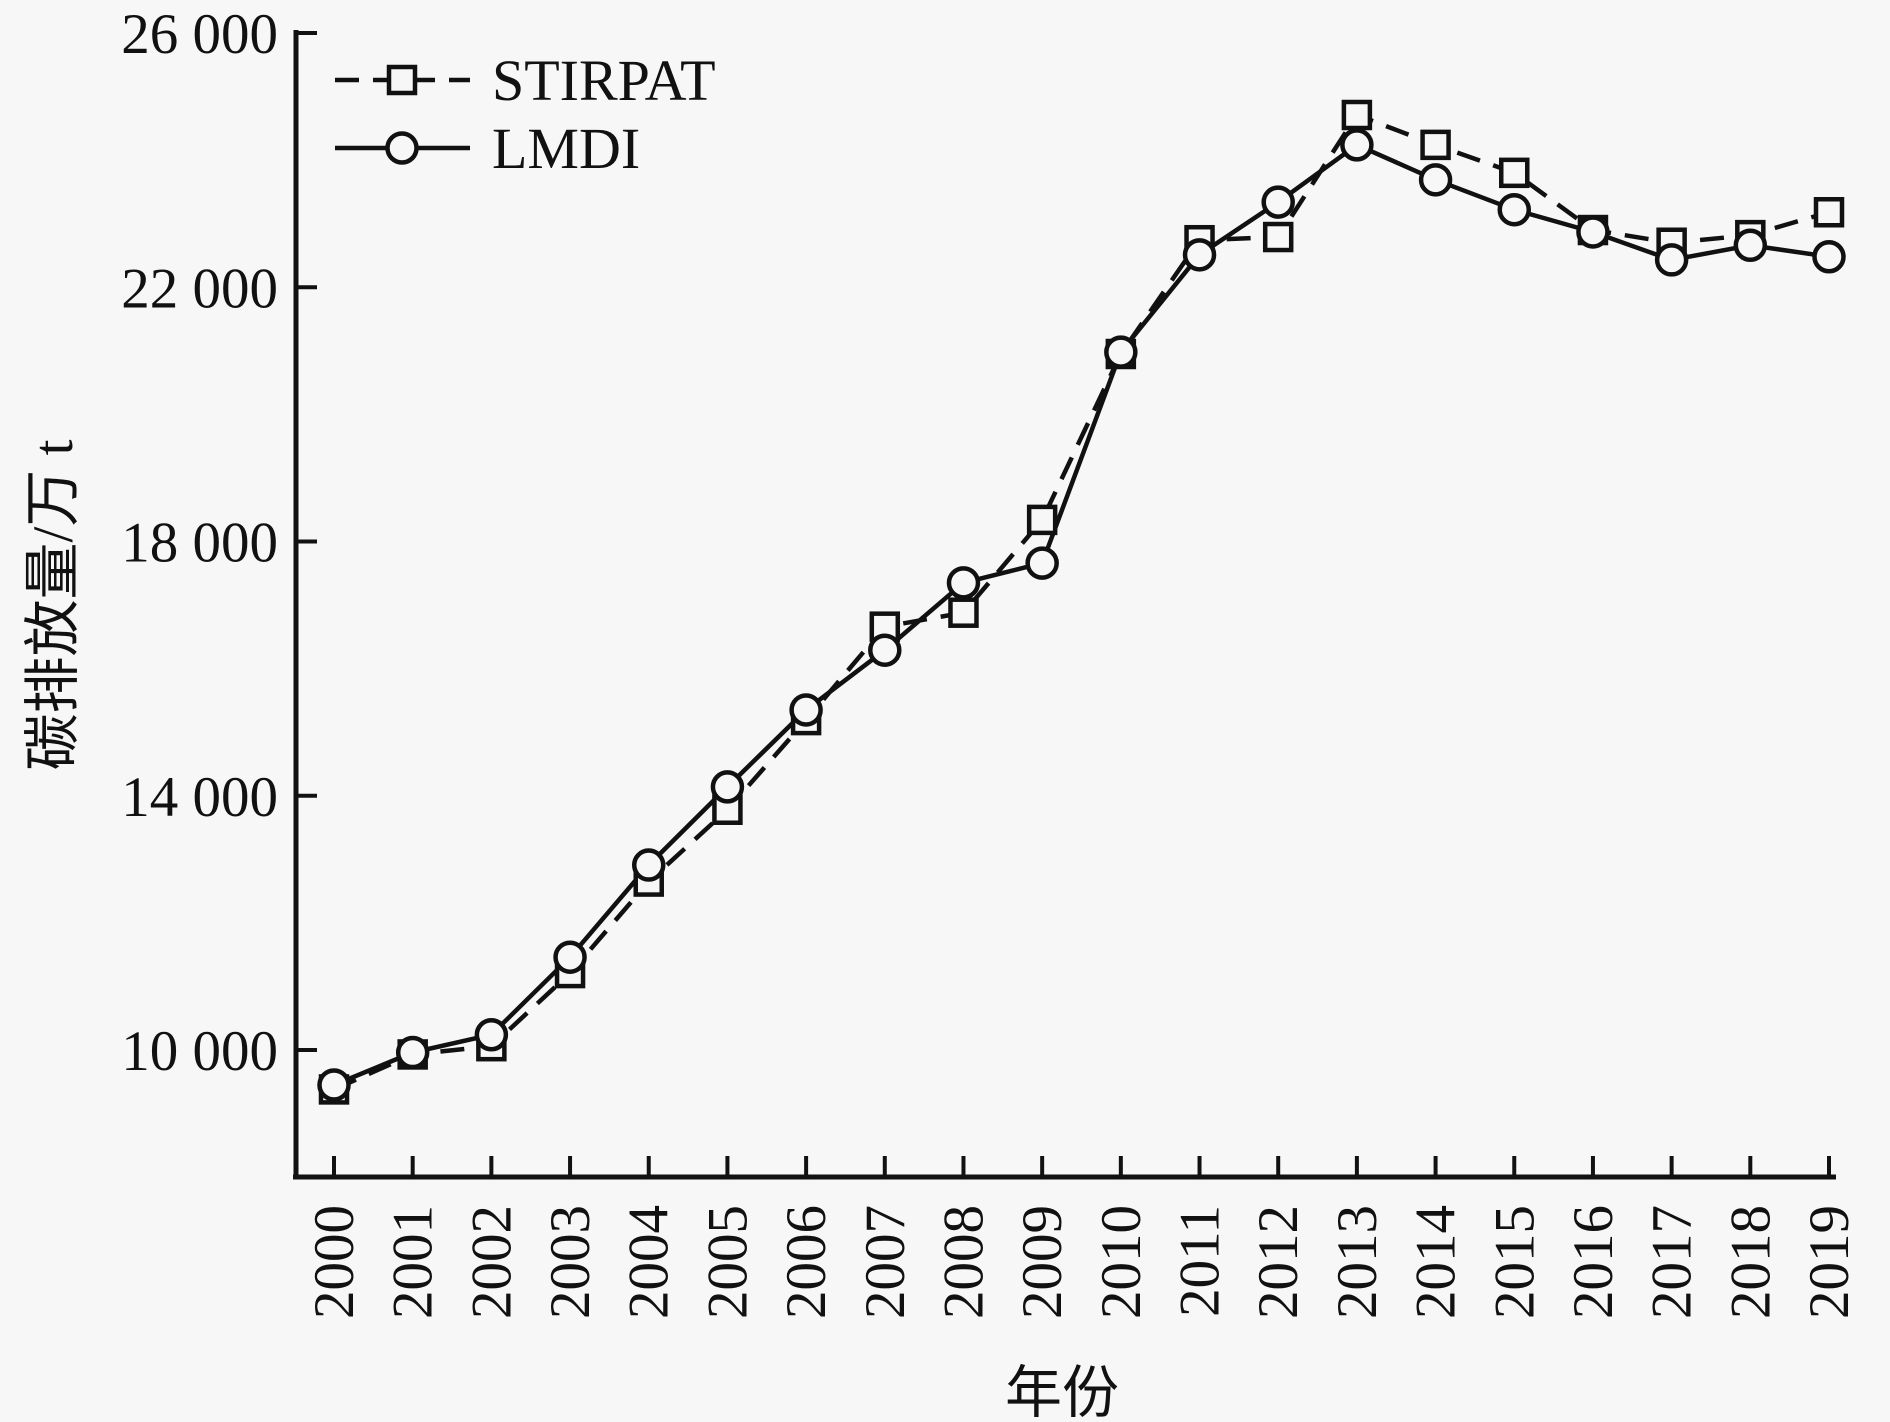  Describe the element at coordinates (1593, 1262) in the screenshot. I see `x-tick-label: 2016` at that location.